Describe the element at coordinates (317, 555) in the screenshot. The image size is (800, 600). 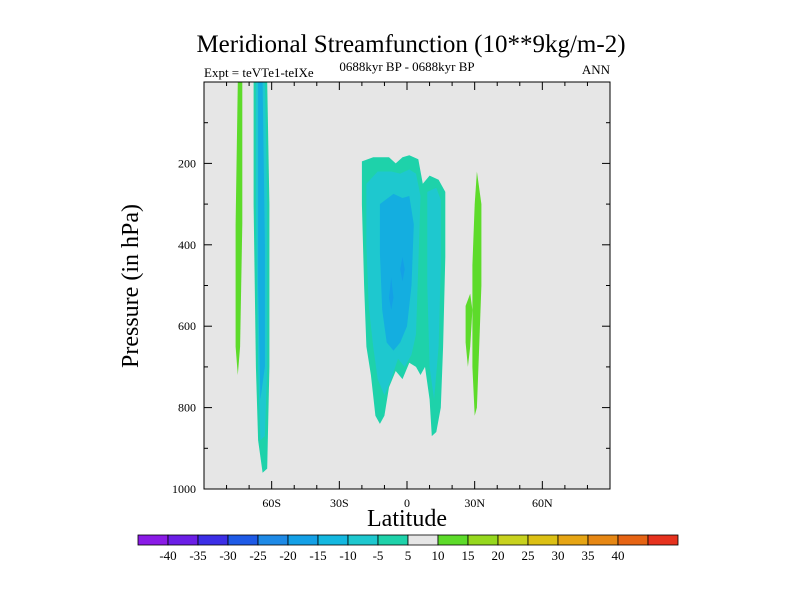
I see `colorbar-label: -15` at that location.